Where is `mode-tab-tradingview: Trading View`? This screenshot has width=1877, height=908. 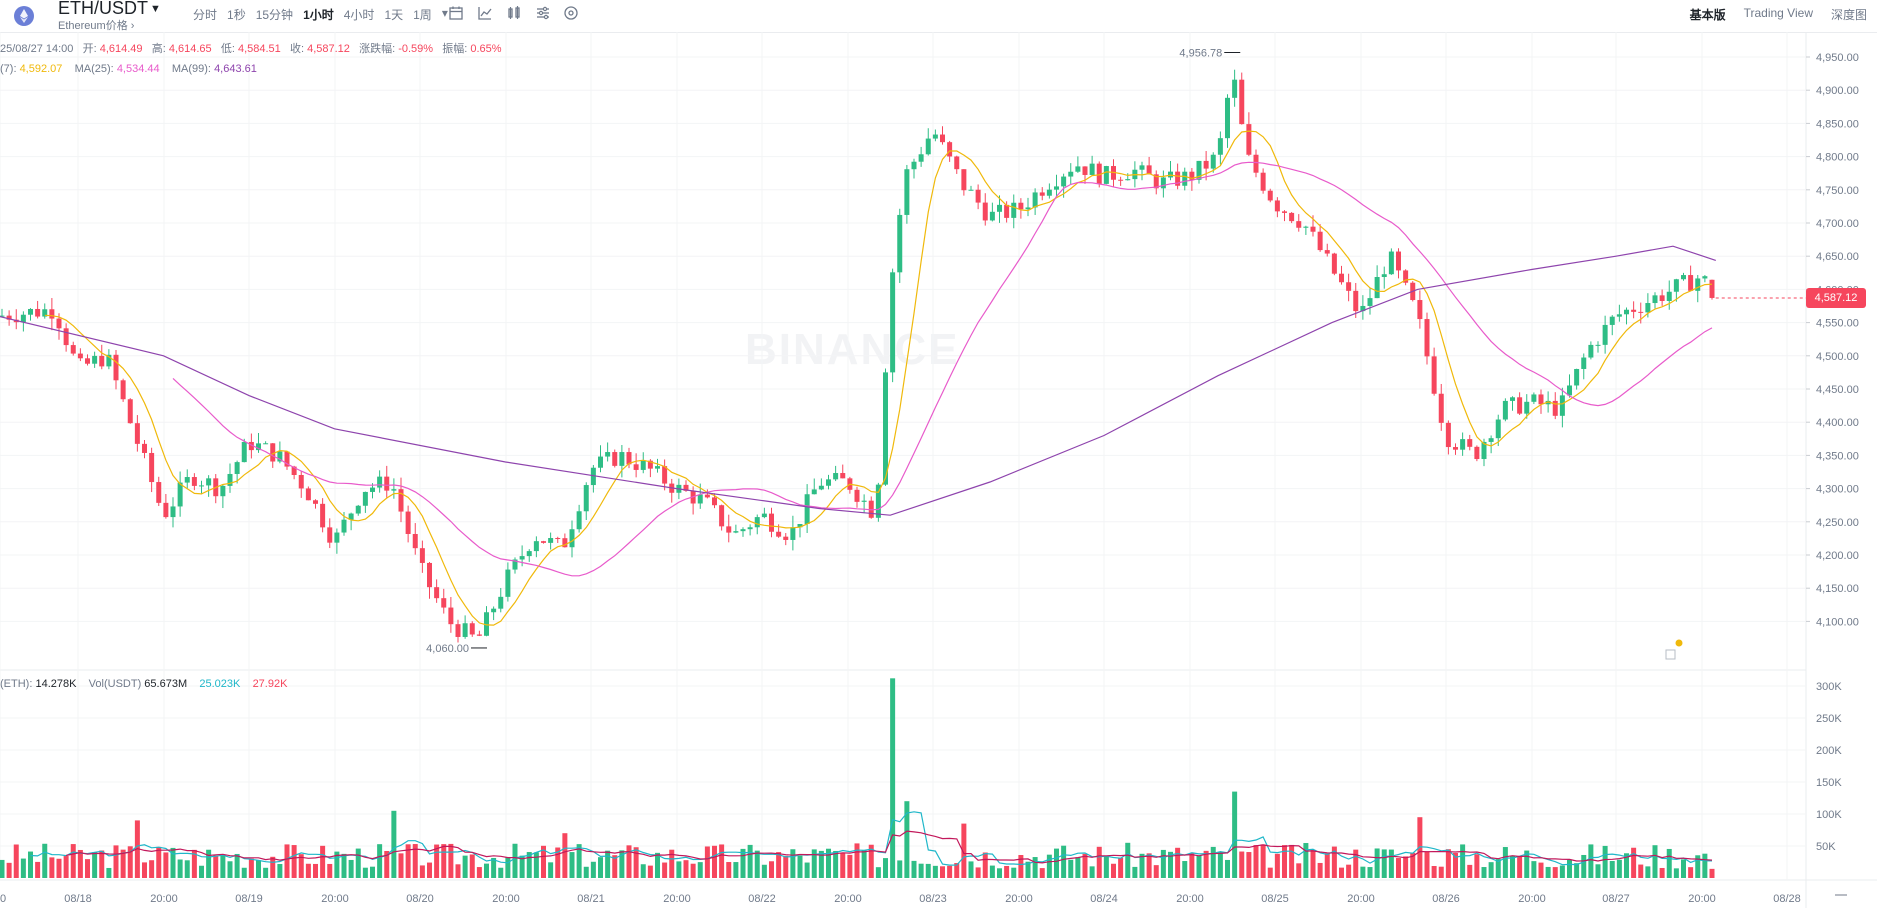
mode-tab-tradingview: Trading View is located at coordinates (1778, 13).